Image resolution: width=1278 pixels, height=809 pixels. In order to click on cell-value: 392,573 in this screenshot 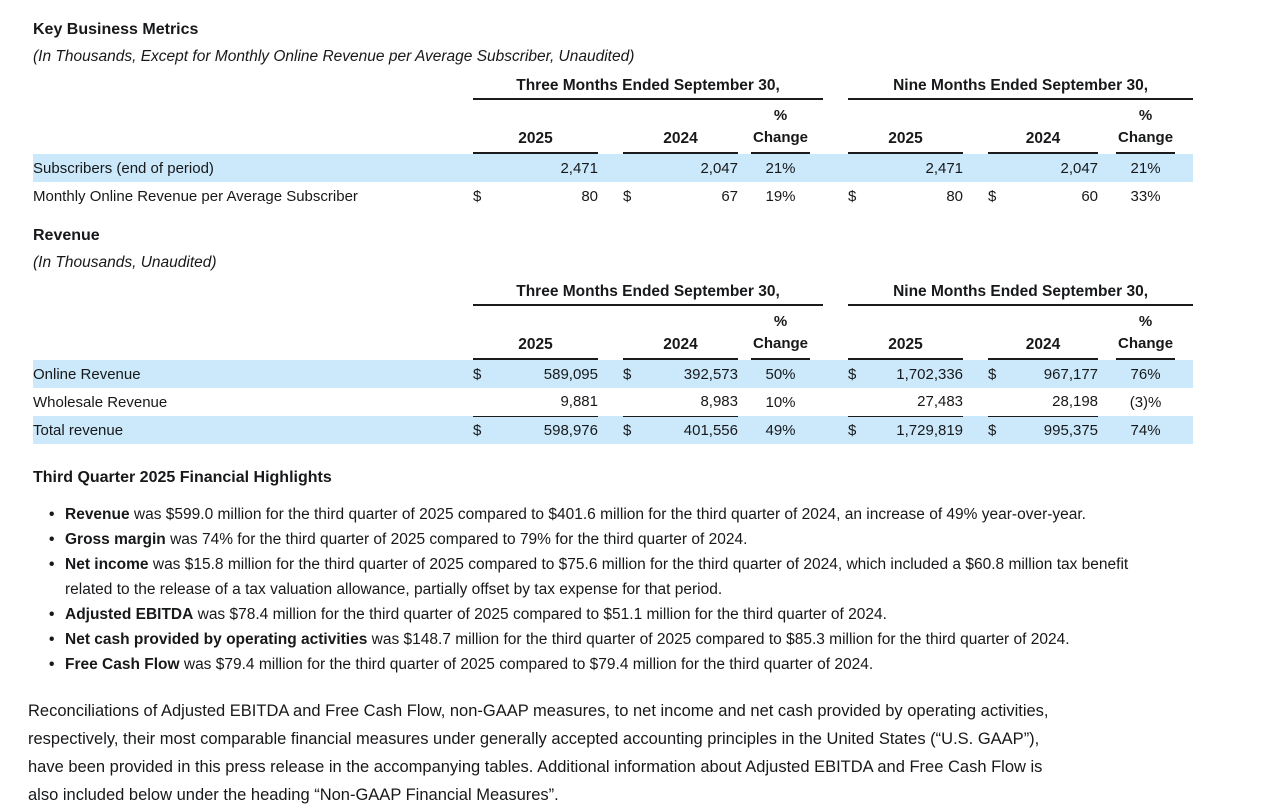, I will do `click(710, 374)`.